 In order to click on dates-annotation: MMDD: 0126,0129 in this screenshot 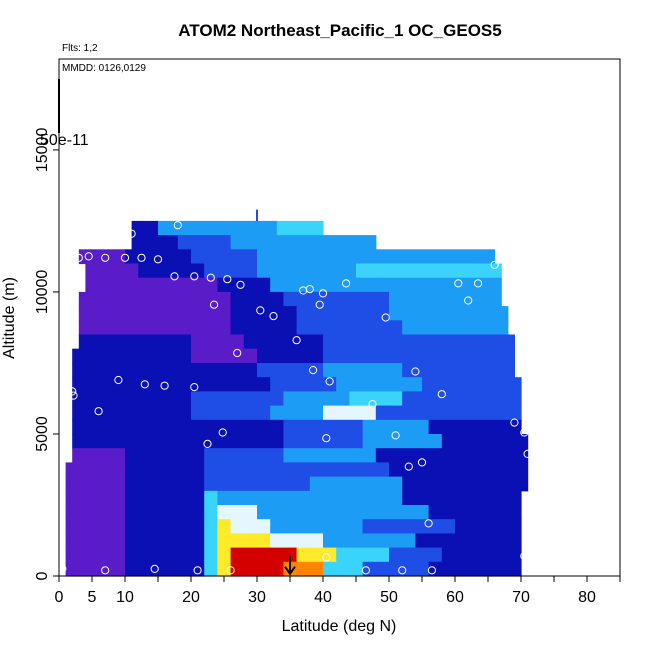, I will do `click(104, 68)`.